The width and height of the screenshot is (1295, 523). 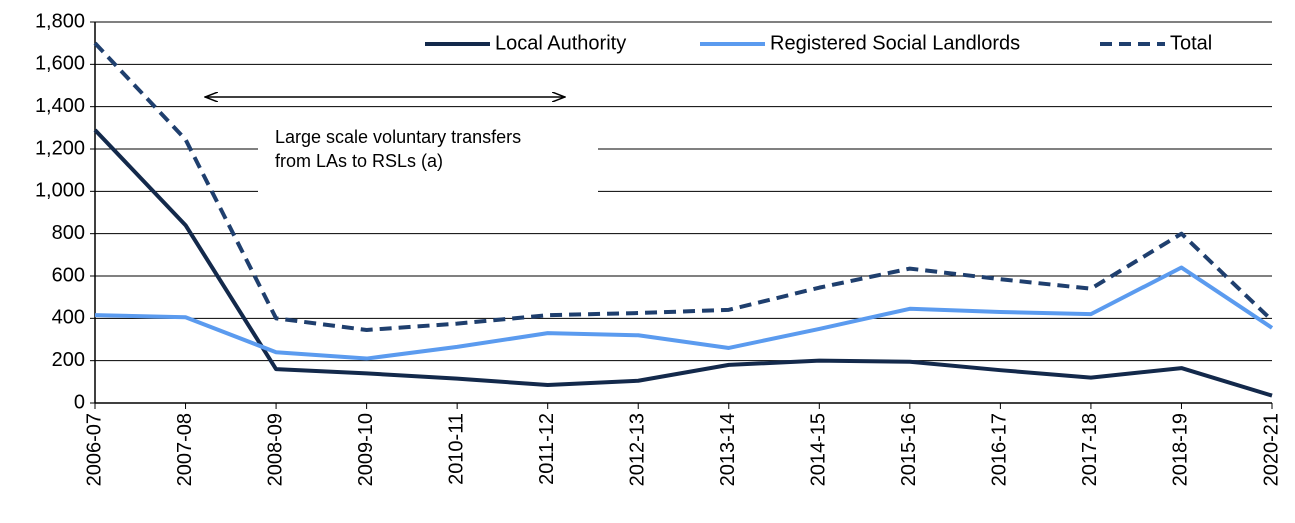 I want to click on x-tick-label: 2012-13, so click(x=638, y=449).